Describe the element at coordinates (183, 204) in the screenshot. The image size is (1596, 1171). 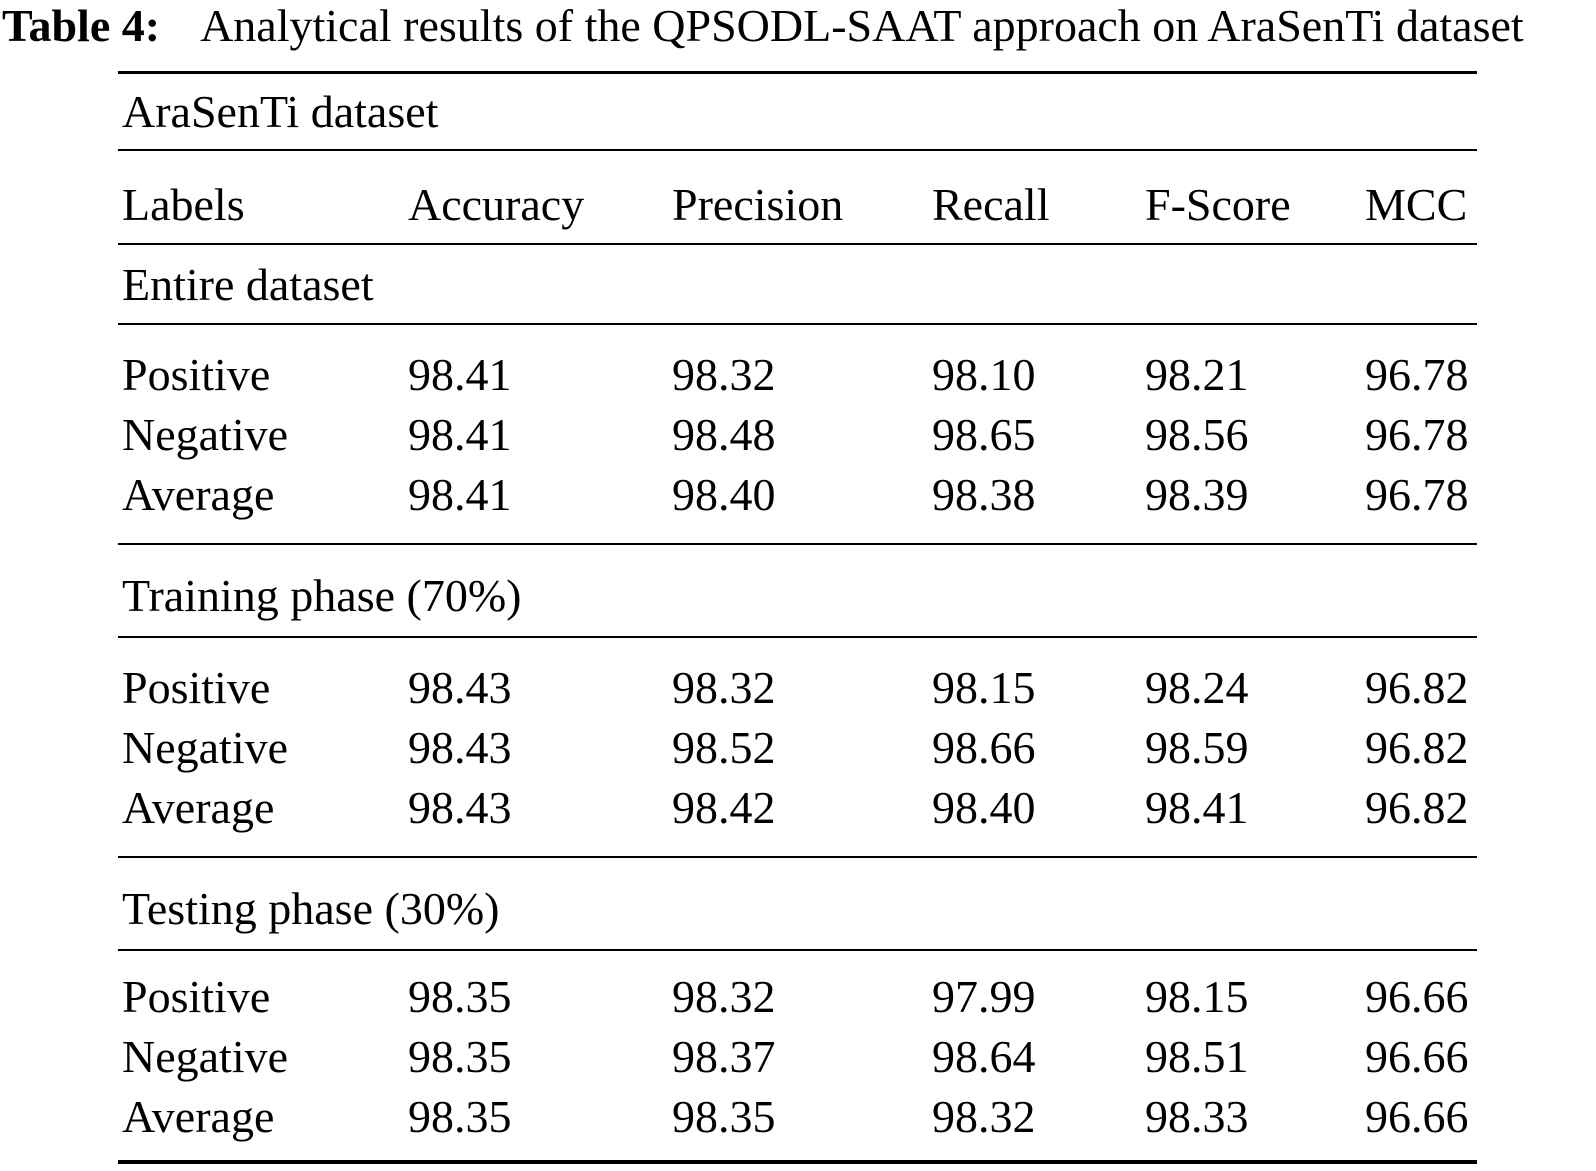
I see `column-header-labels: Labels` at that location.